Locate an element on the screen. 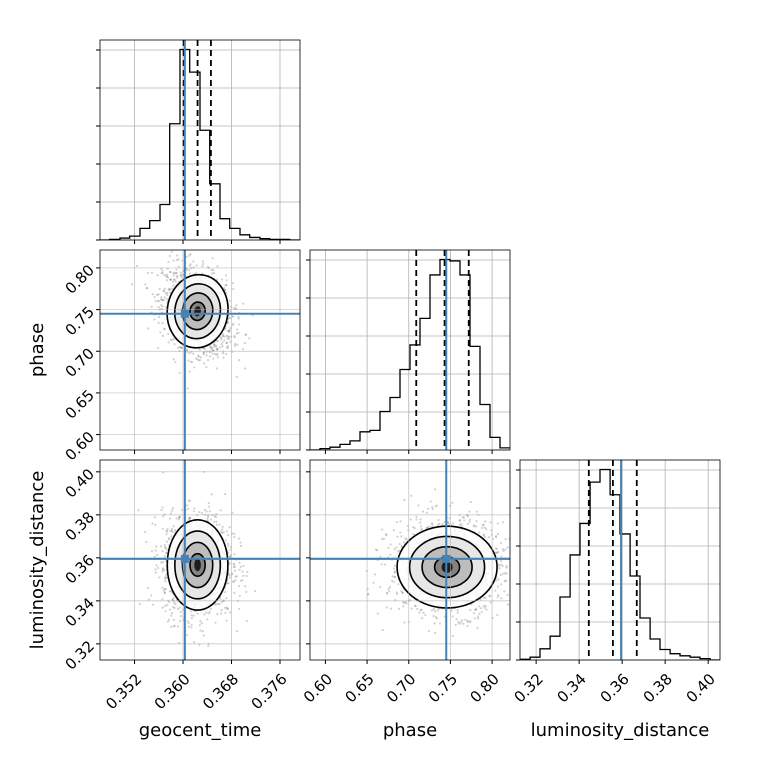 The height and width of the screenshot is (765, 760). panel-frame is located at coordinates (200, 560).